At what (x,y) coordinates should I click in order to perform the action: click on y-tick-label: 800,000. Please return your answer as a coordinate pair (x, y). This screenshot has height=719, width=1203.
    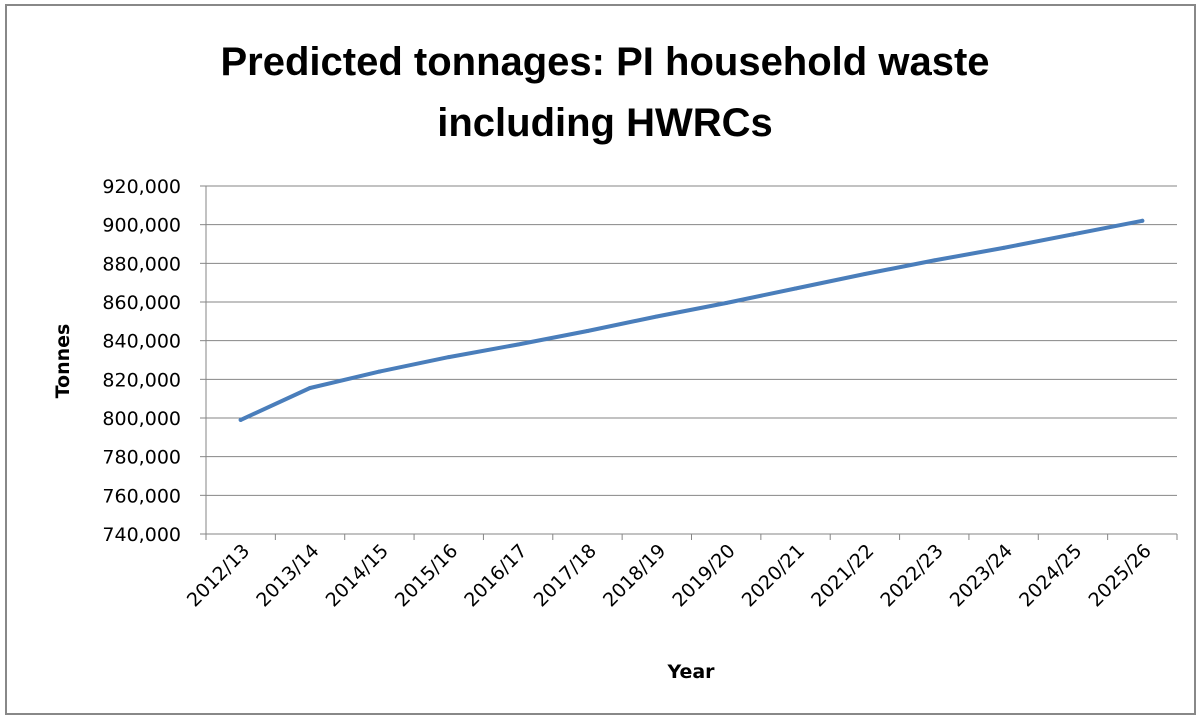
    Looking at the image, I should click on (141, 419).